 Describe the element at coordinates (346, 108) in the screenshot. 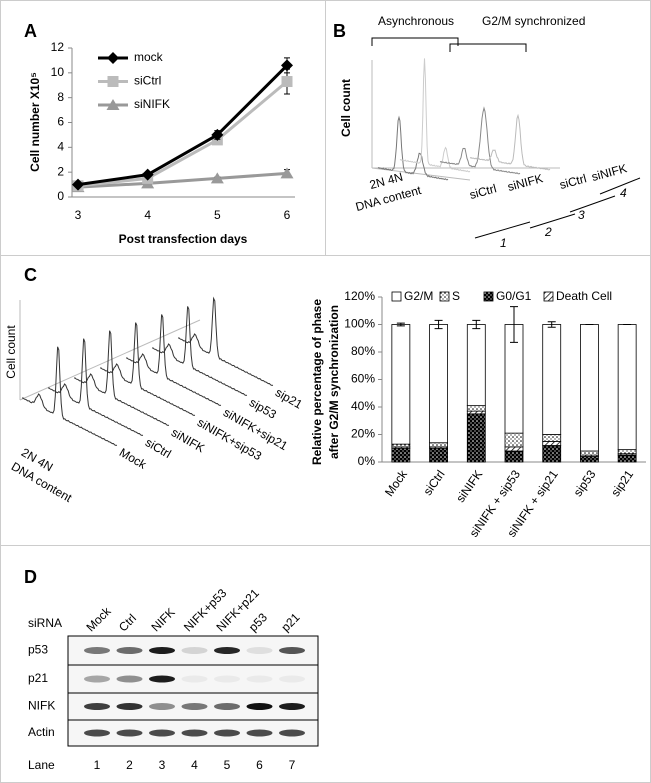

I see `y-axis-label: Cell count` at that location.